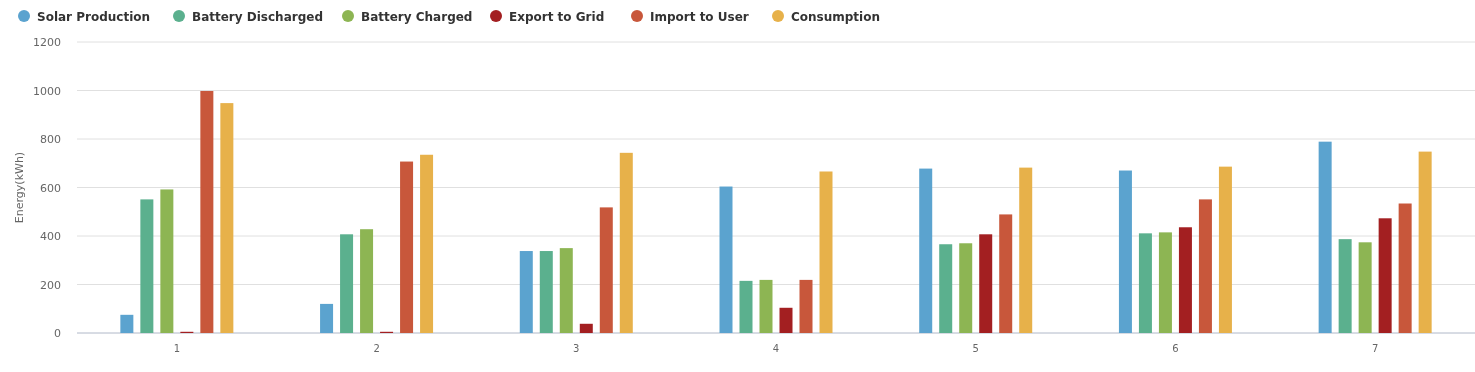 The image size is (1475, 372). I want to click on x-tick-label: 3, so click(576, 348).